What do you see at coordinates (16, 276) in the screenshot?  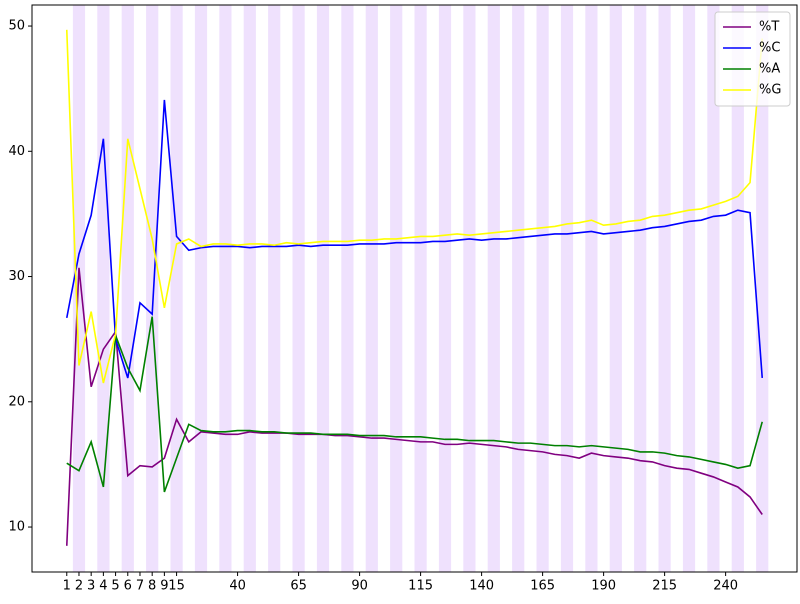 I see `y-tick-label: 30` at bounding box center [16, 276].